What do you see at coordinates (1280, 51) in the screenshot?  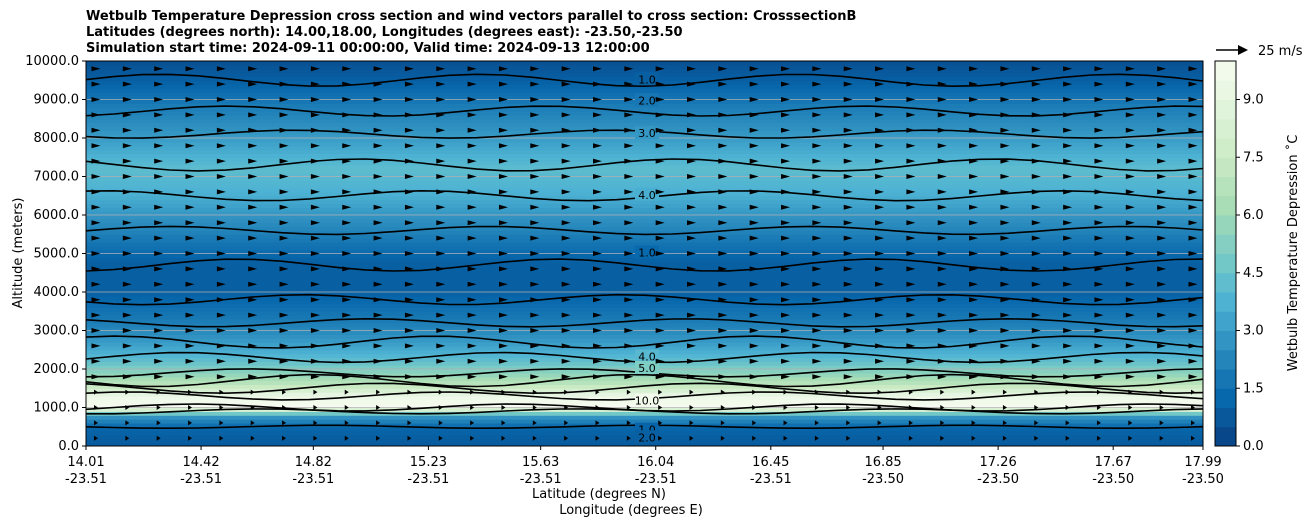 I see `quiver-key-label: 25 m/s` at bounding box center [1280, 51].